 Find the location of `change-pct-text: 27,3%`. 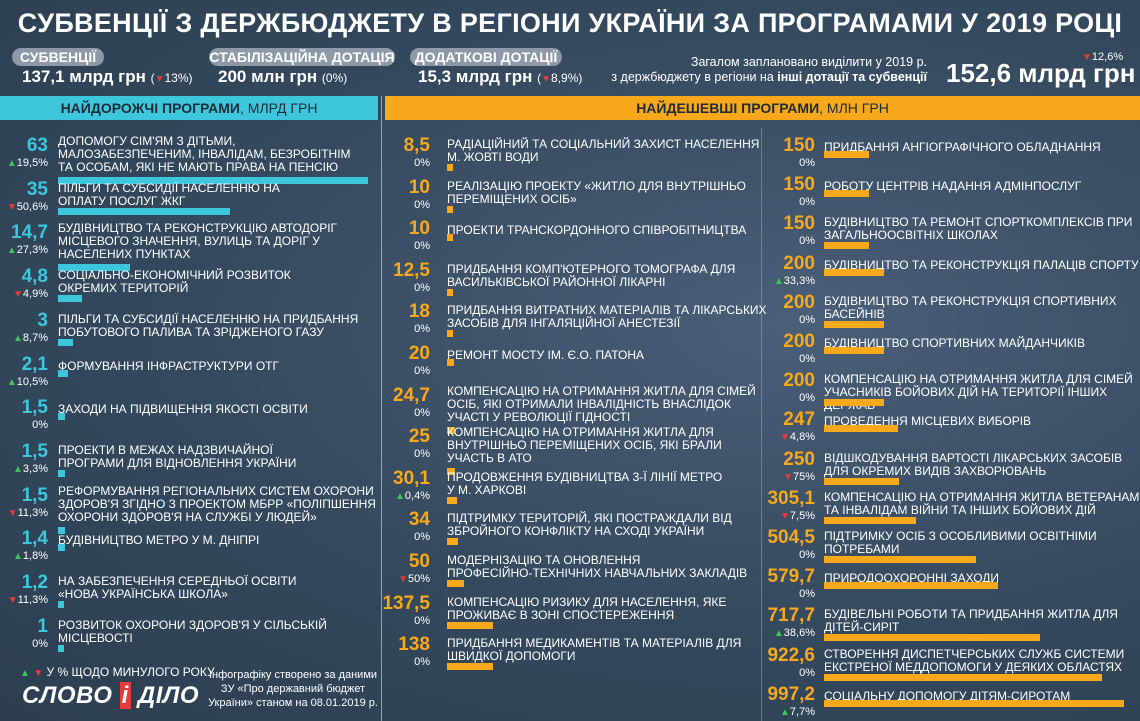

change-pct-text: 27,3% is located at coordinates (32, 250).